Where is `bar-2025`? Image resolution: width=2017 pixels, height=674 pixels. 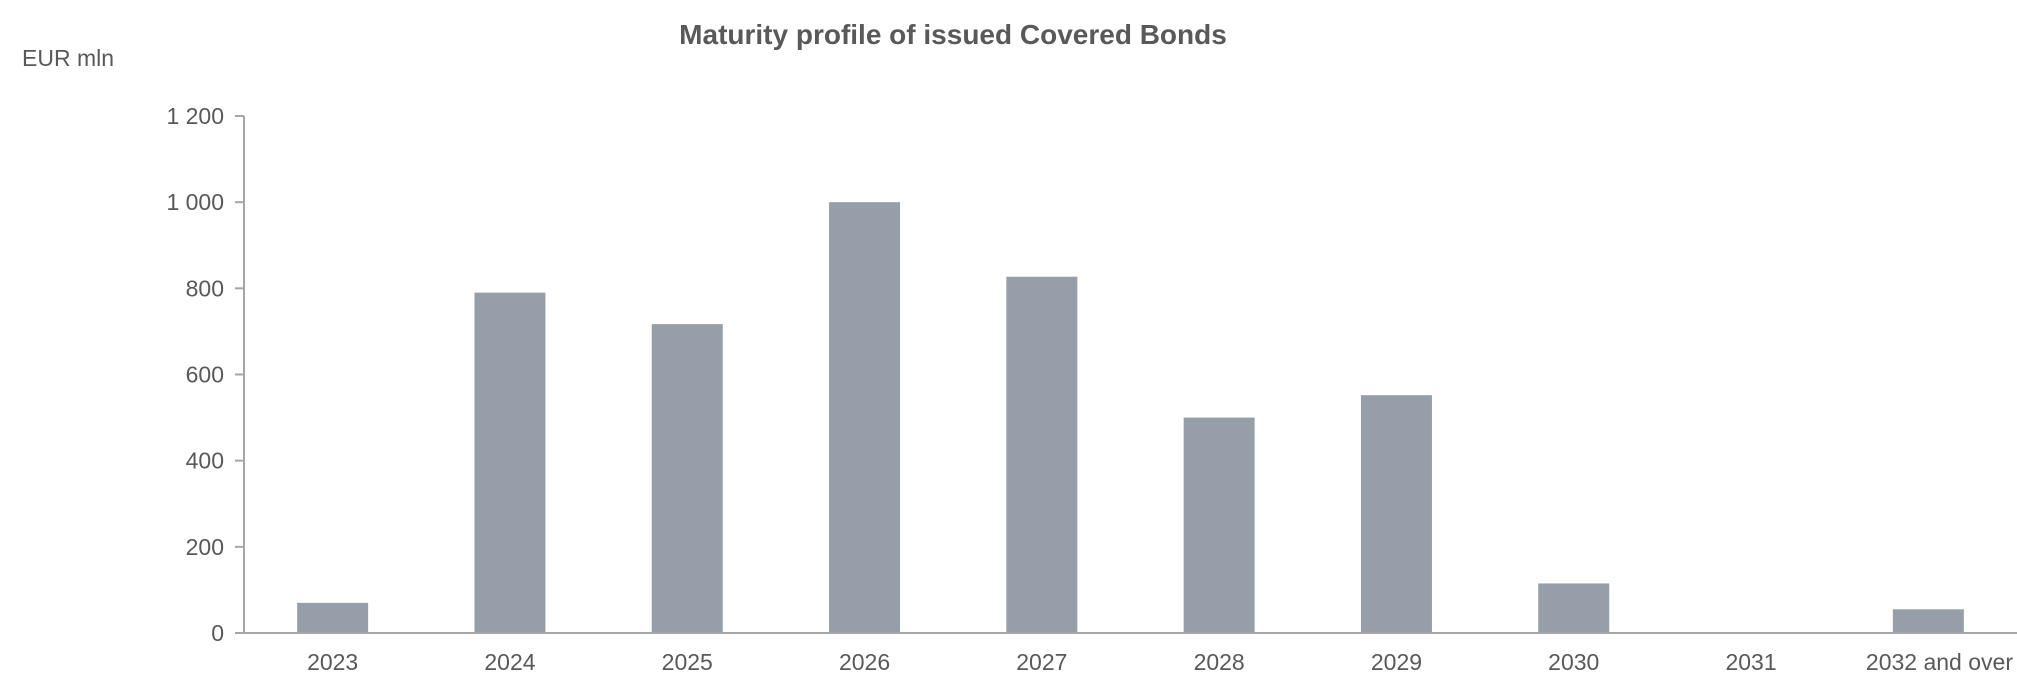
bar-2025 is located at coordinates (687, 478).